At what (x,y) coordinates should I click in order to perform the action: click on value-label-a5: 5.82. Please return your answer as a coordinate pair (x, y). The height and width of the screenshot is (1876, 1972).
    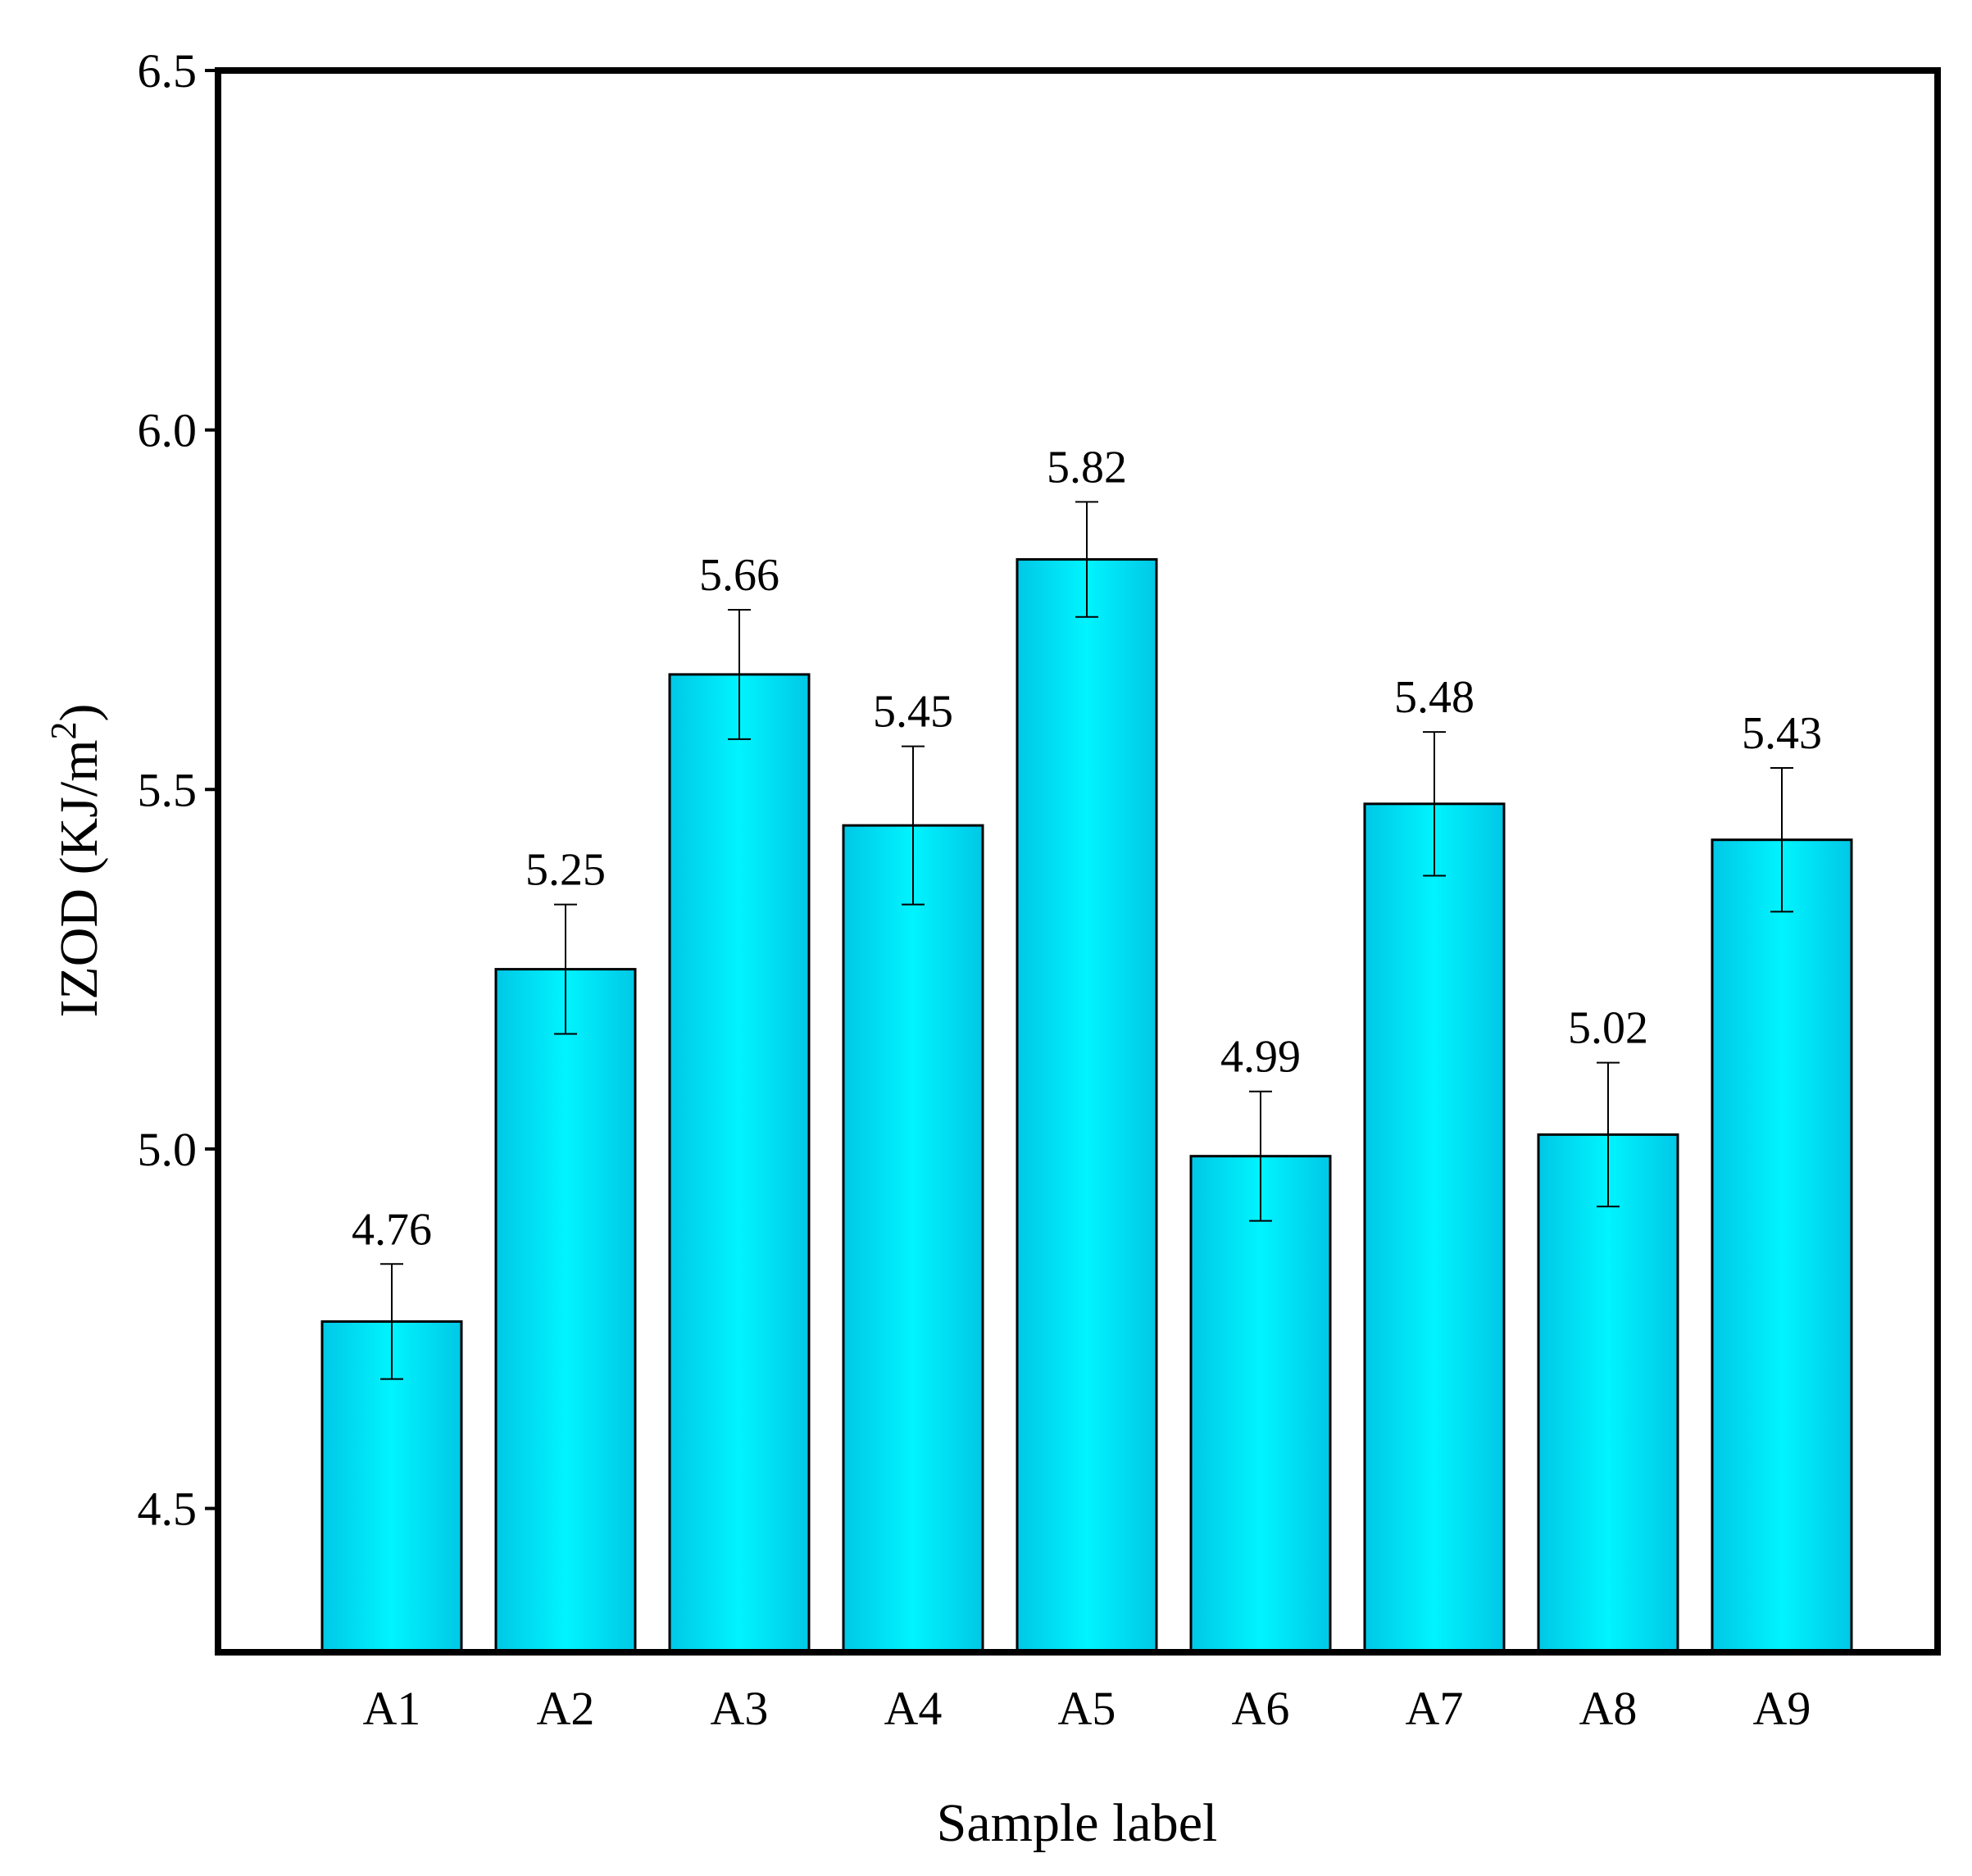
    Looking at the image, I should click on (1087, 467).